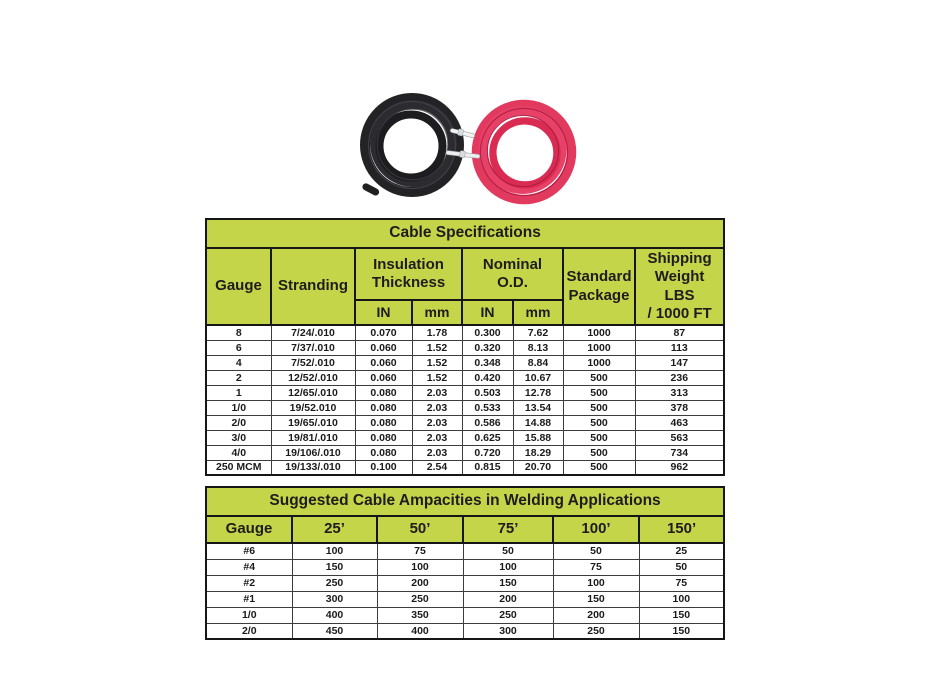 This screenshot has width=934, height=700. What do you see at coordinates (334, 583) in the screenshot?
I see `amp-25-cell: 250` at bounding box center [334, 583].